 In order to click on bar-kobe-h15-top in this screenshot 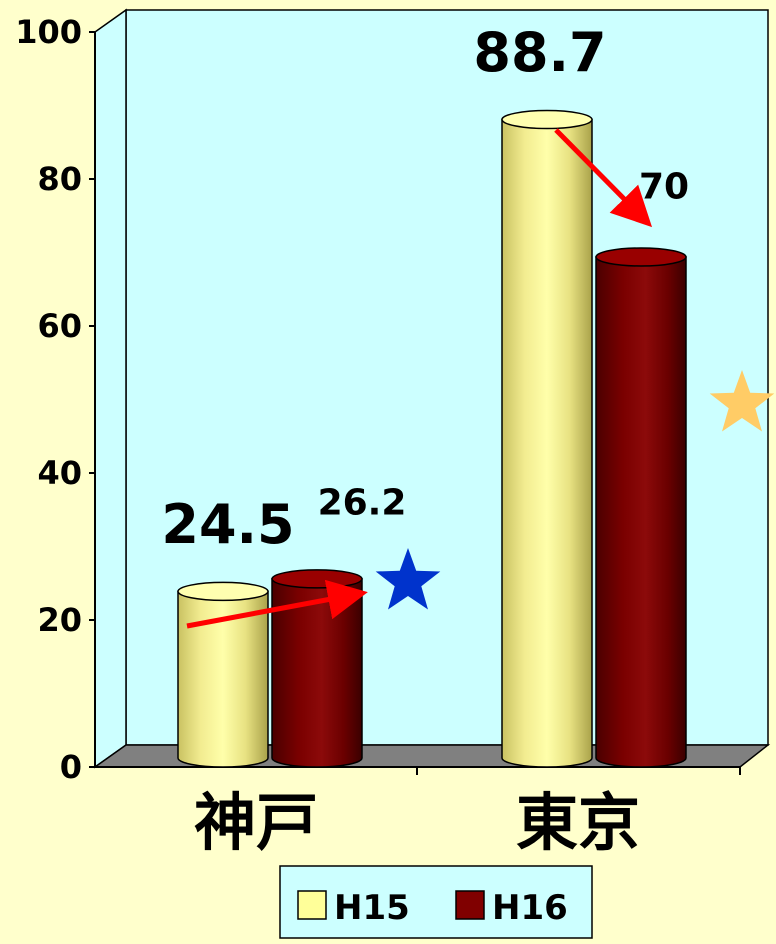, I will do `click(223, 591)`.